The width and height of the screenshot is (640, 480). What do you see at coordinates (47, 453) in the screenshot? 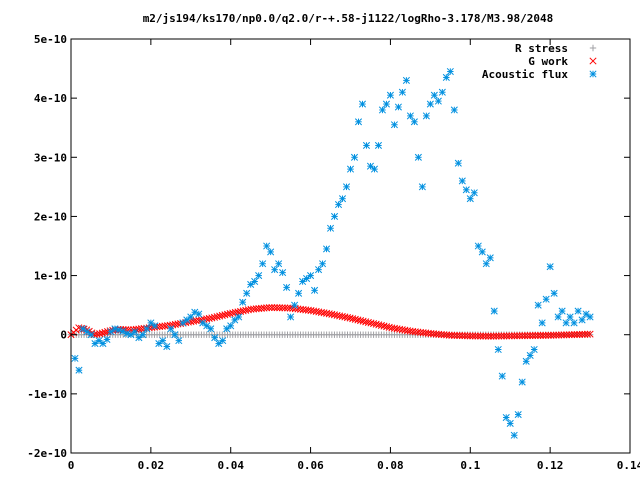
I see `y-tick-label: -2e-10` at bounding box center [47, 453].